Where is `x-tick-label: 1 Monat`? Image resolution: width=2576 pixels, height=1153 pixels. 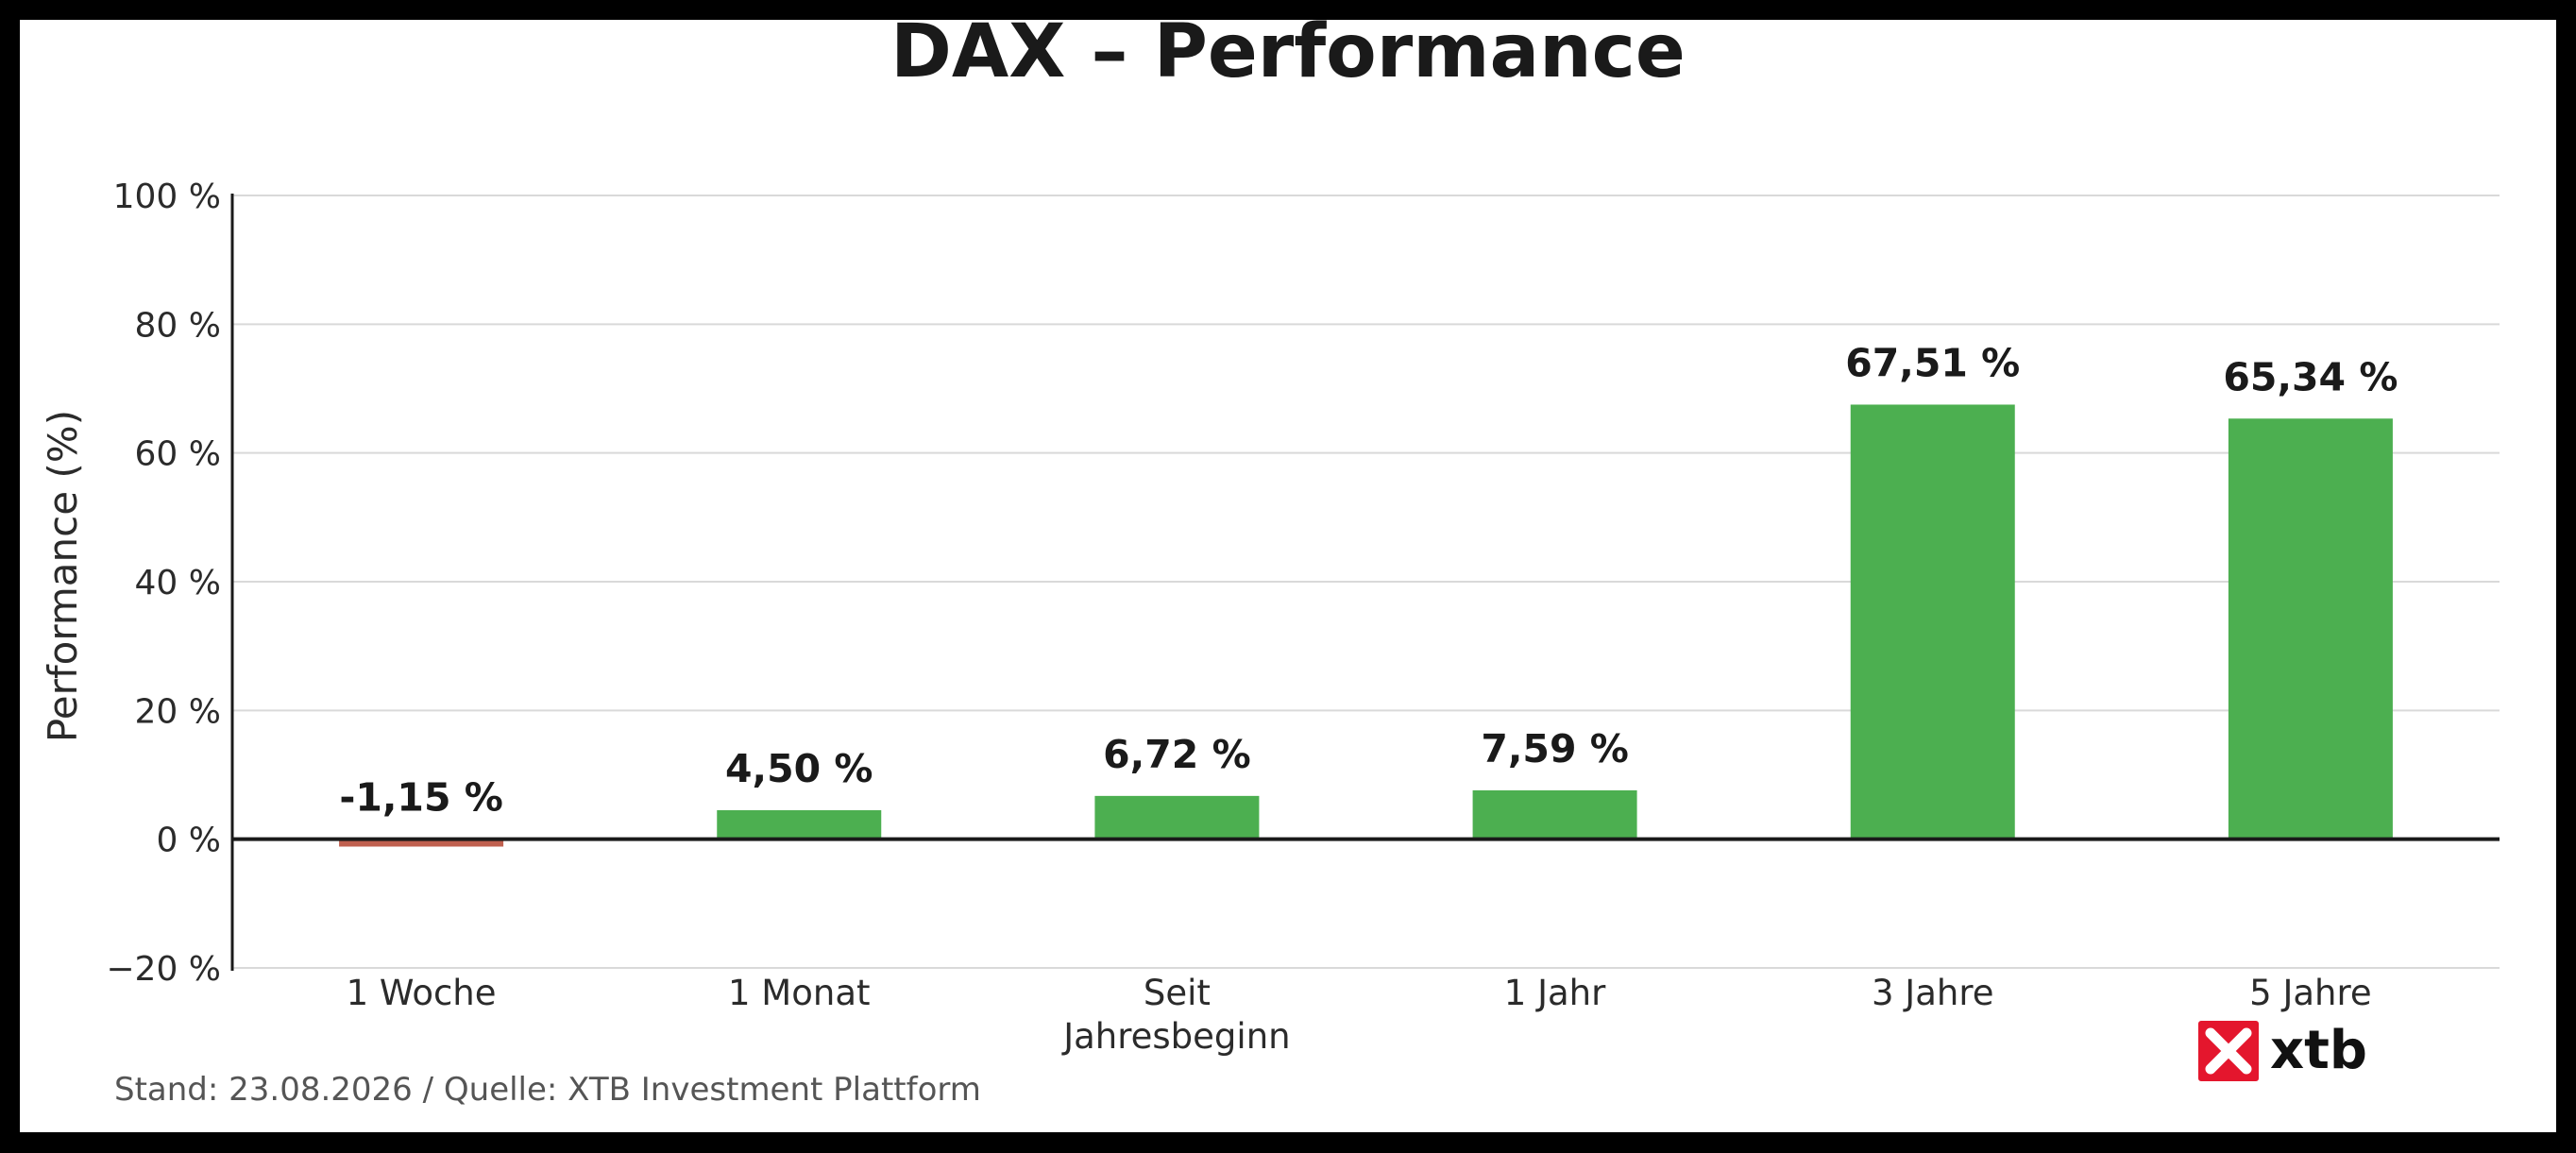
x-tick-label: 1 Monat is located at coordinates (799, 993).